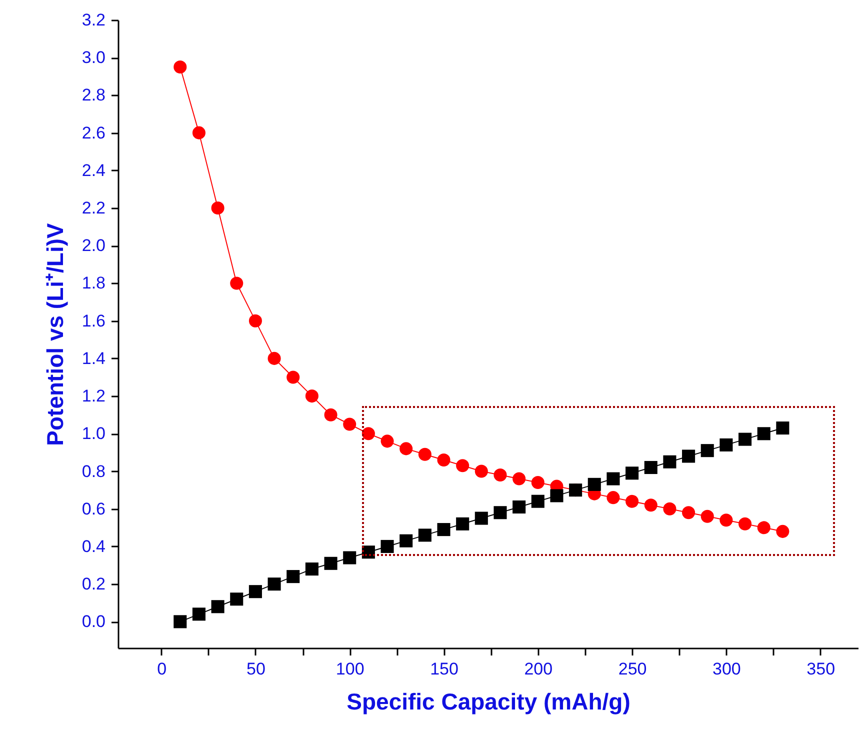  What do you see at coordinates (94, 170) in the screenshot?
I see `y-tick-label: 2.4` at bounding box center [94, 170].